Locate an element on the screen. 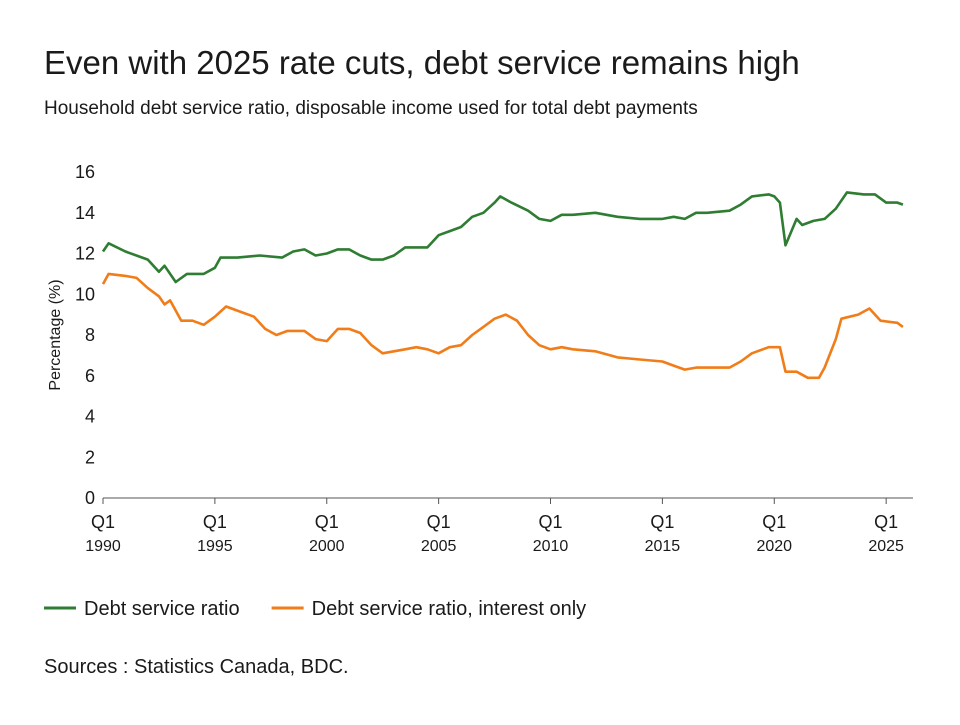 The width and height of the screenshot is (960, 725). x-tick-label: 2010 is located at coordinates (551, 546).